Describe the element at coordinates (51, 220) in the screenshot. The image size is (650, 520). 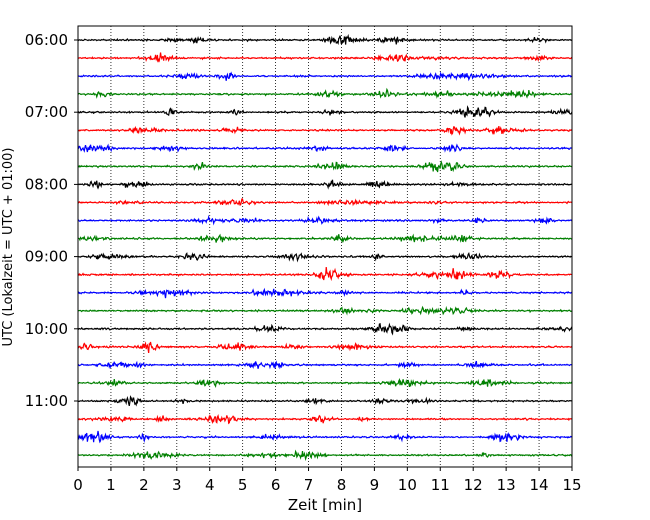
I see `y-axis: 06:00 07:00 08:00 09:00 10:00 11:00` at that location.